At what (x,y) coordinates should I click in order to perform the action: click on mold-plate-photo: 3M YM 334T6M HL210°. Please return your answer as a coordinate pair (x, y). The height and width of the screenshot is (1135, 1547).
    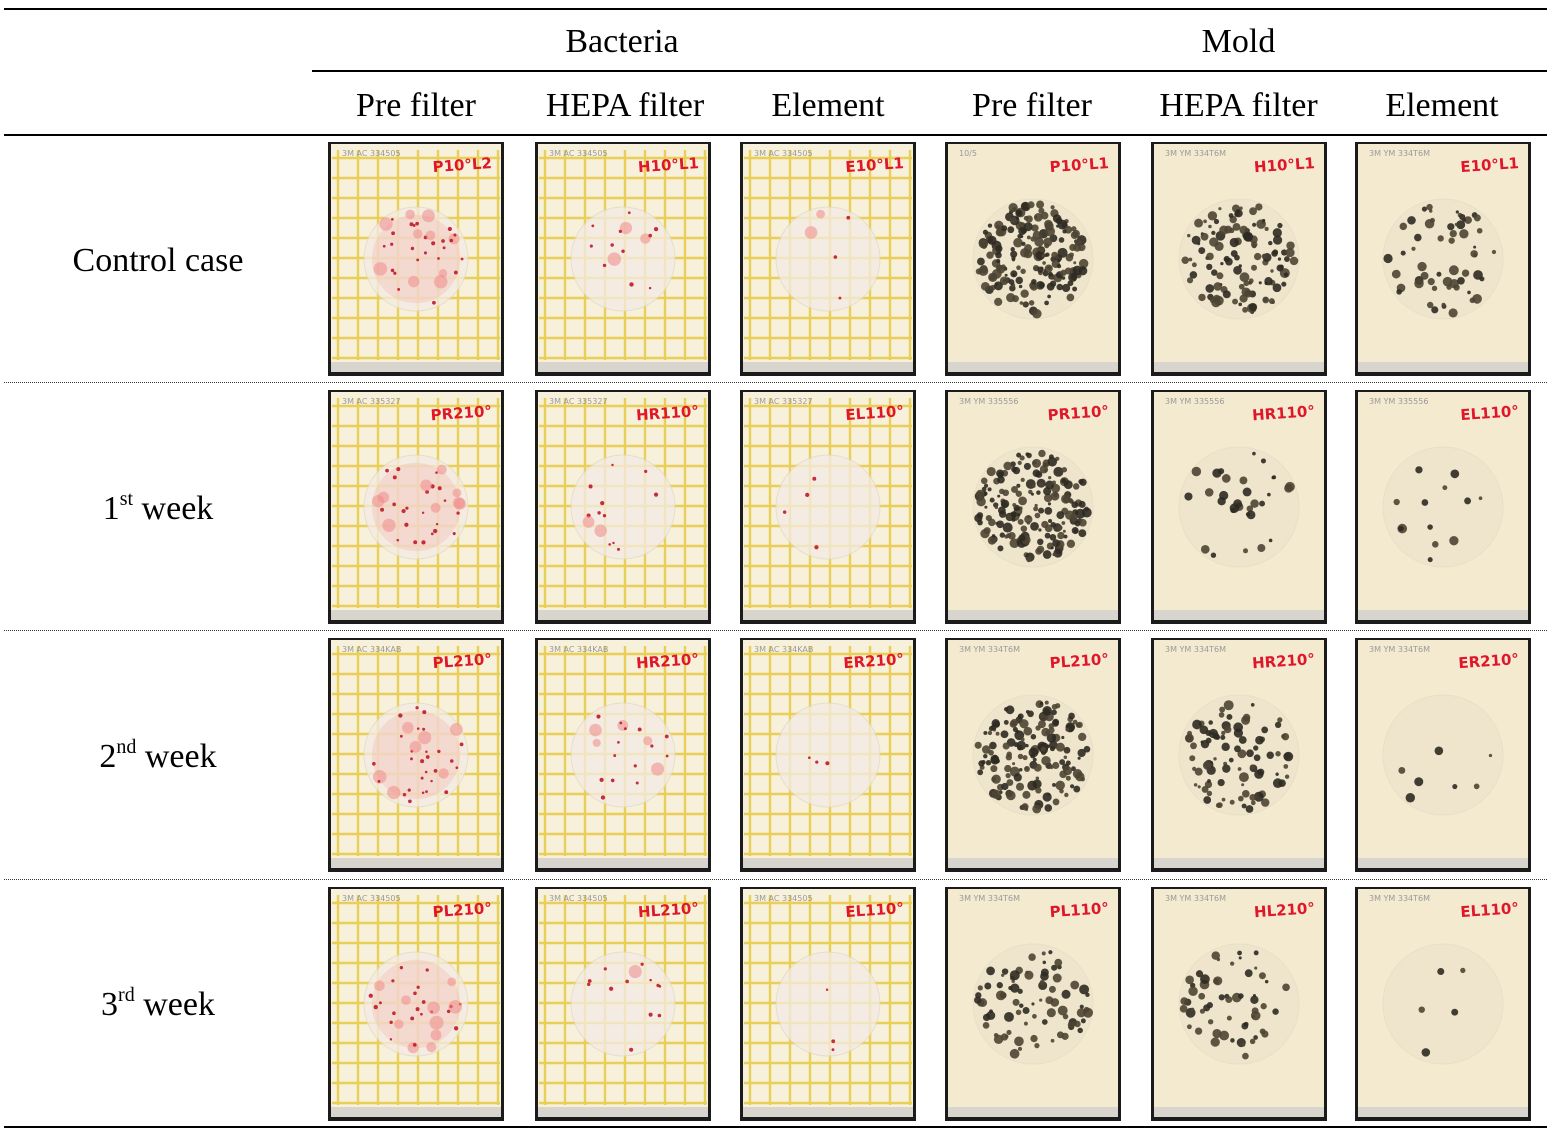
    Looking at the image, I should click on (1239, 1004).